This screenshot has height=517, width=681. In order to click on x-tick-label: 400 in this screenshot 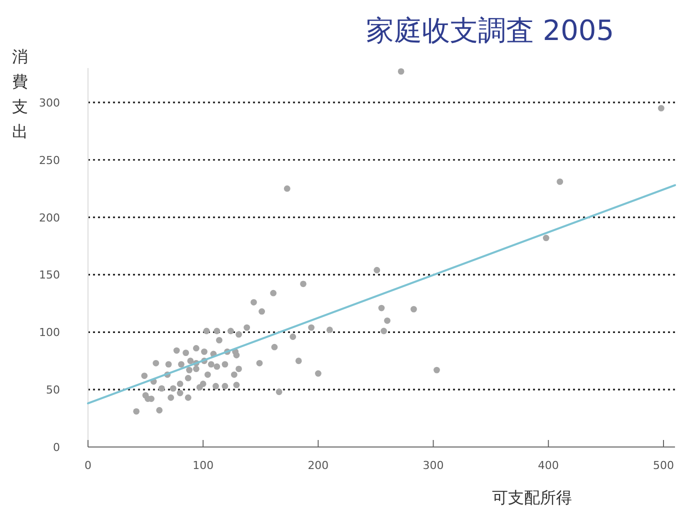, I will do `click(548, 465)`.